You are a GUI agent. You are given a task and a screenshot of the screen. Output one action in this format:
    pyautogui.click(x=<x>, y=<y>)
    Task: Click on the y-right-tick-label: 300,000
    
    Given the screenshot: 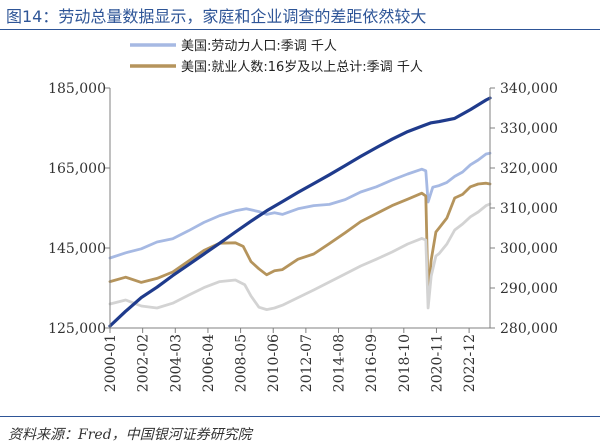 What is the action you would take?
    pyautogui.click(x=529, y=249)
    